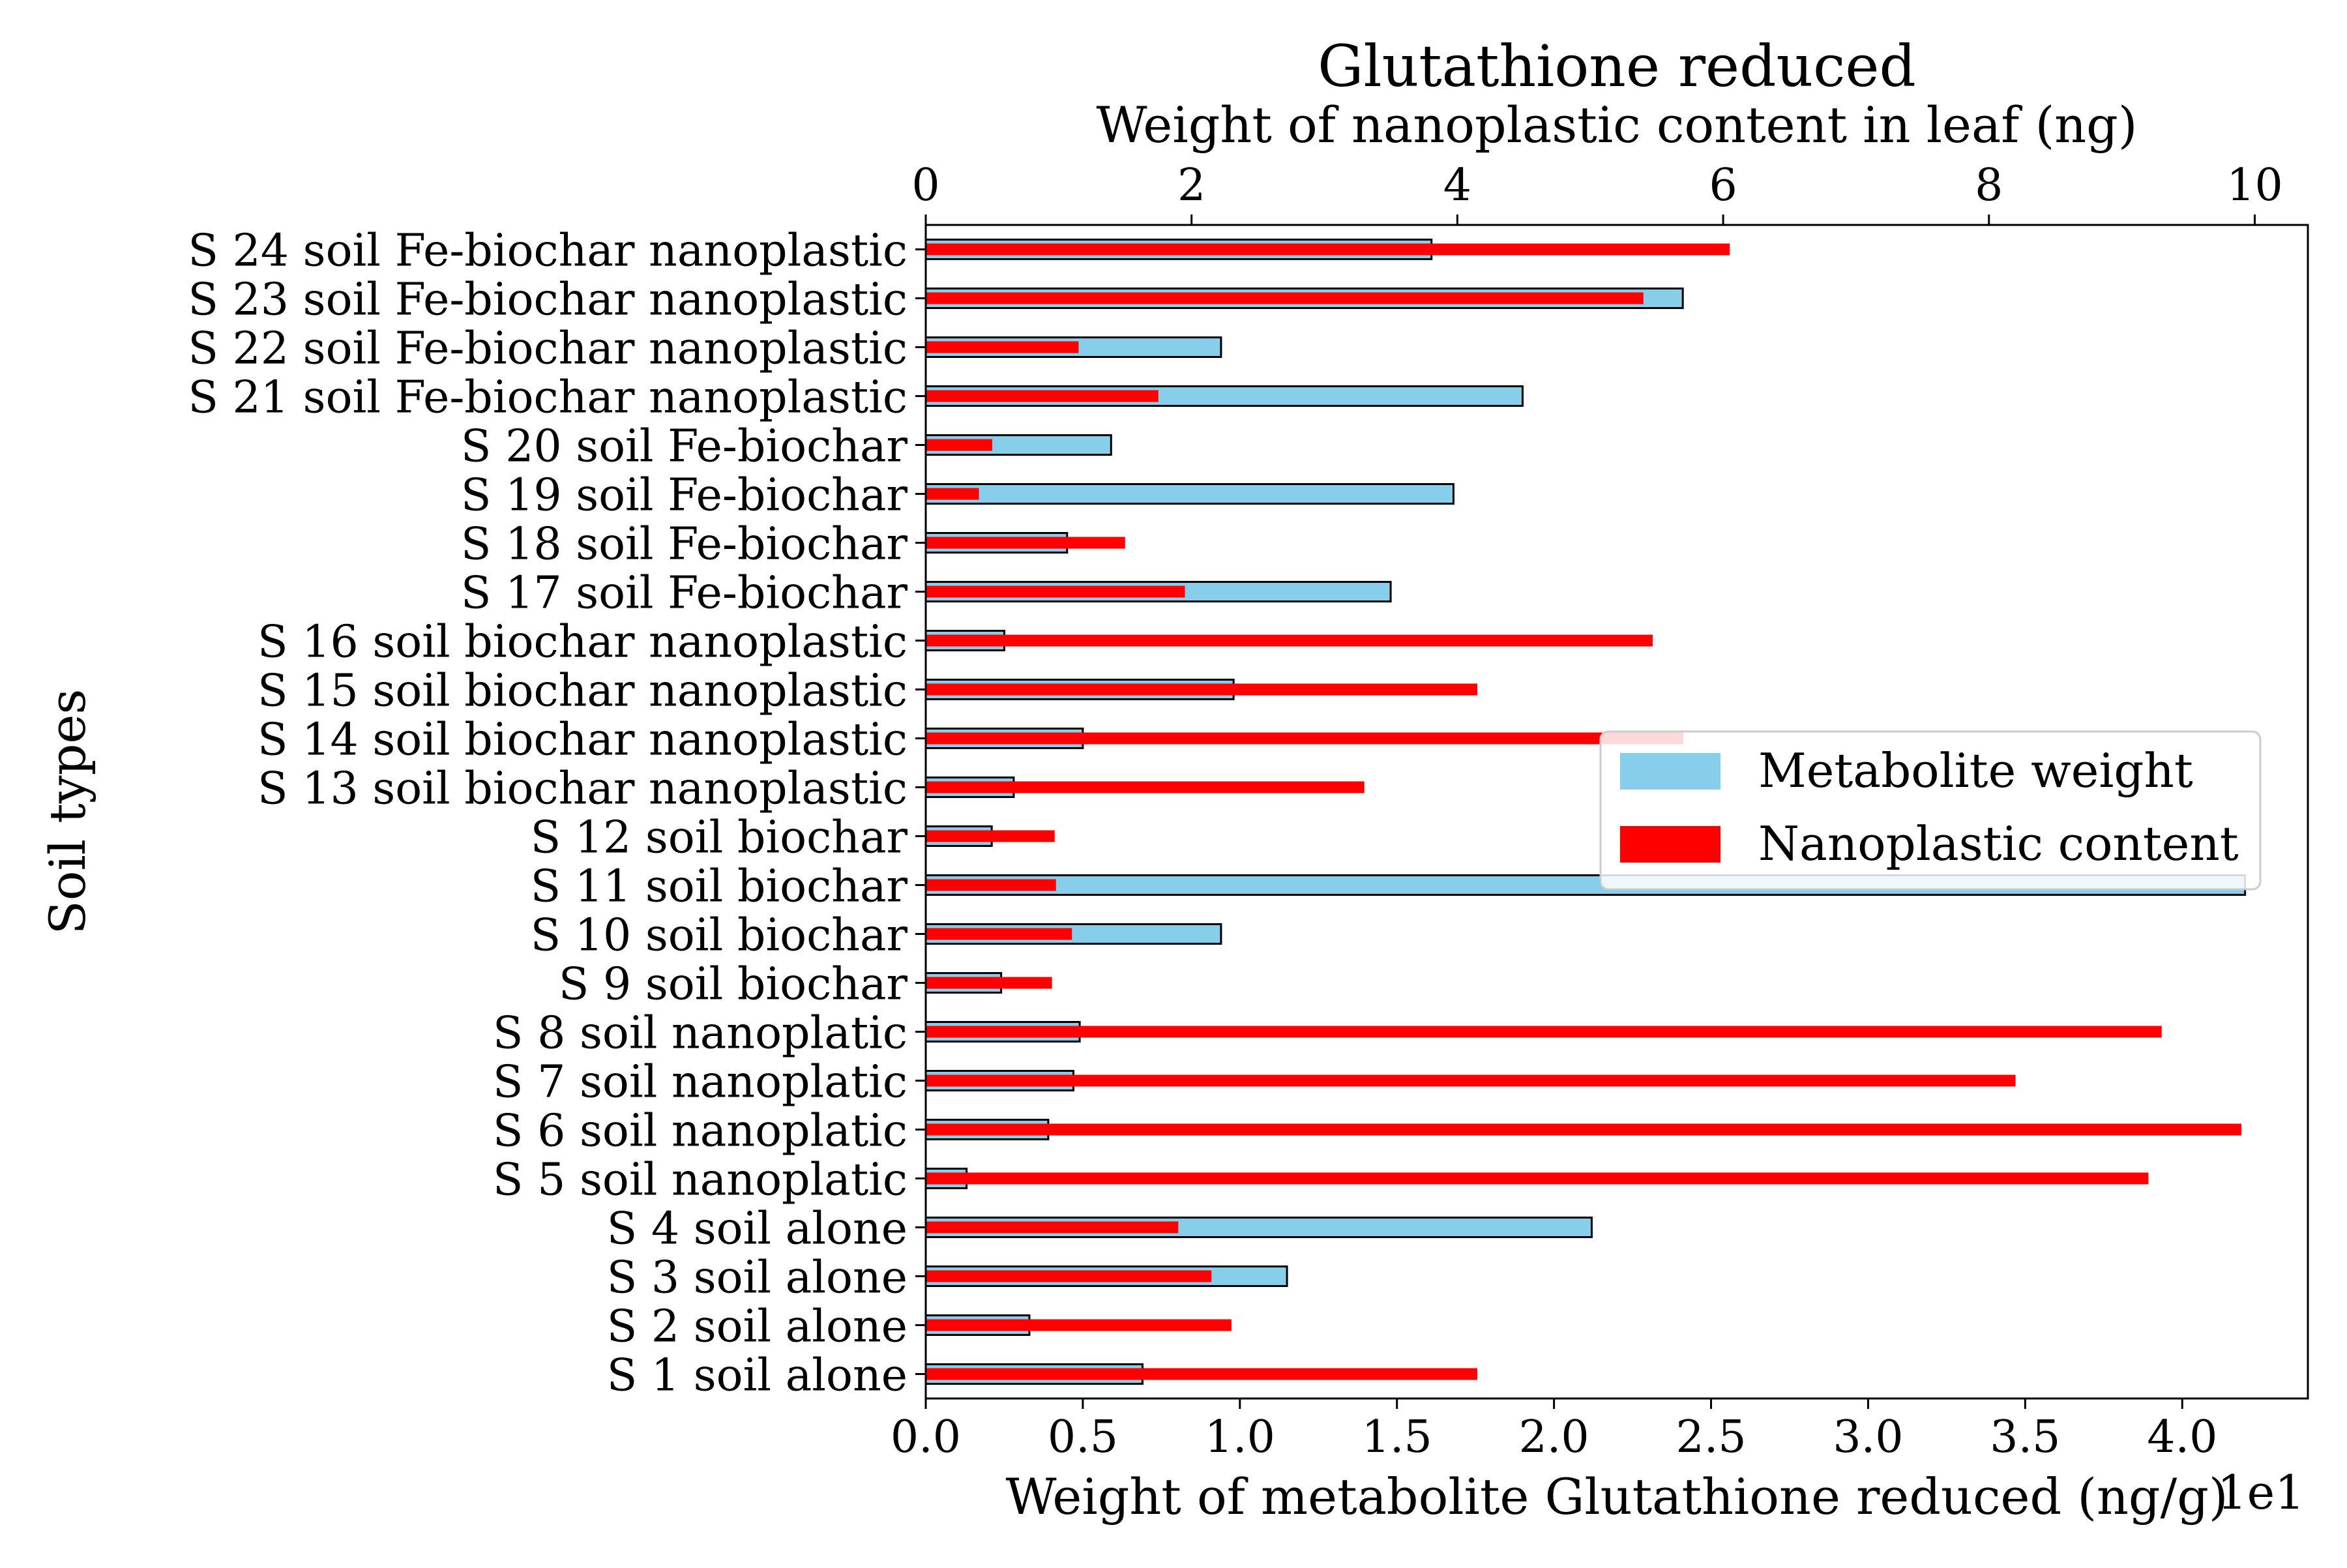  What do you see at coordinates (684, 447) in the screenshot?
I see `y-tick-label: S 20 soil Fe-biochar` at bounding box center [684, 447].